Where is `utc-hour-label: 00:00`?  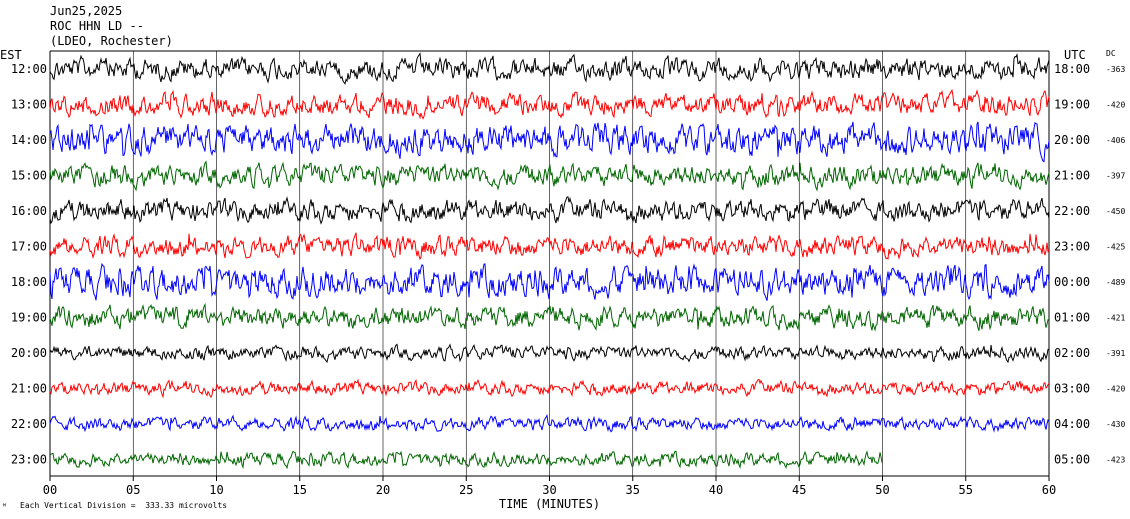
utc-hour-label: 00:00 is located at coordinates (1072, 282).